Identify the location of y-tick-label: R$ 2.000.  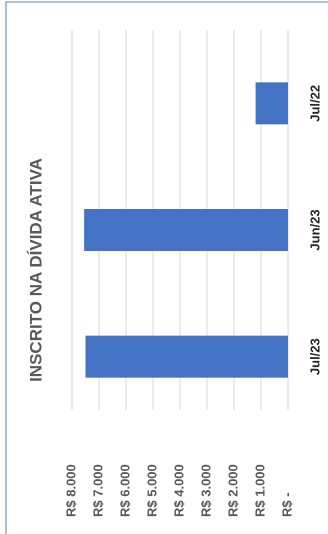
(232, 490).